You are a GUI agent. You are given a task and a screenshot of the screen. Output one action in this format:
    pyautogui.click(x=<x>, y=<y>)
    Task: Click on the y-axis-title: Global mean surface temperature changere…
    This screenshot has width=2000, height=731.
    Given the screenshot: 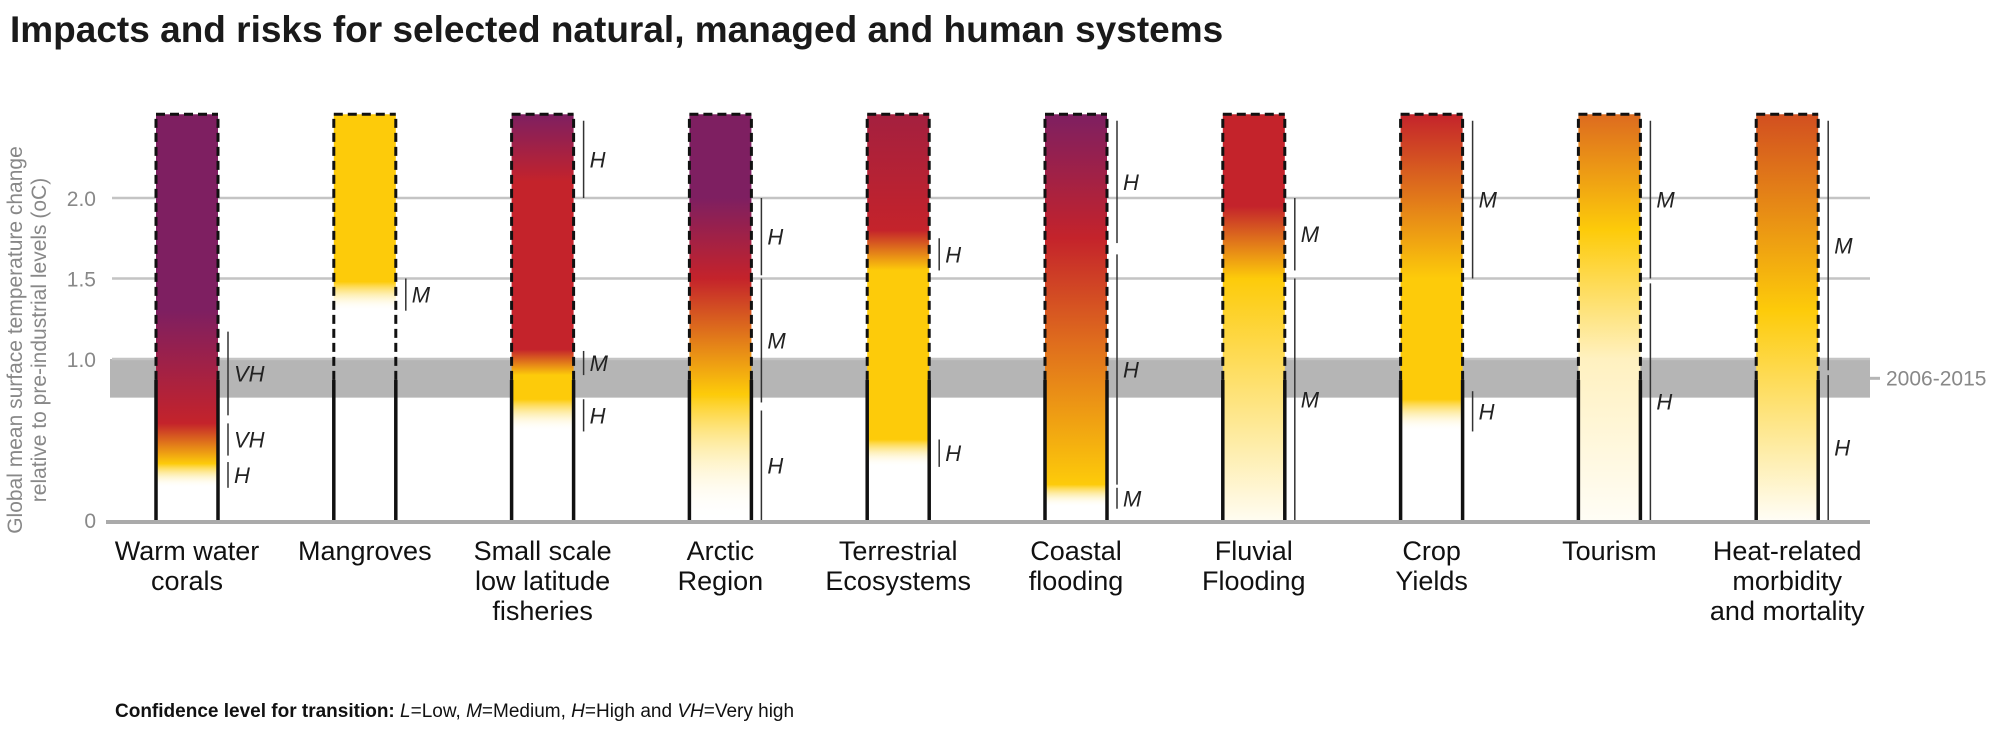 What is the action you would take?
    pyautogui.click(x=27, y=340)
    